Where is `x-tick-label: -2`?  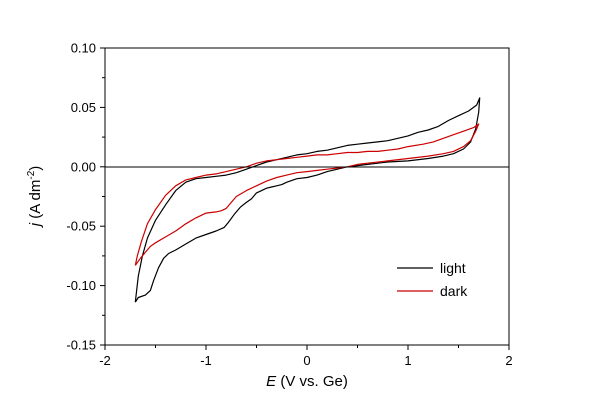 x-tick-label: -2 is located at coordinates (105, 360).